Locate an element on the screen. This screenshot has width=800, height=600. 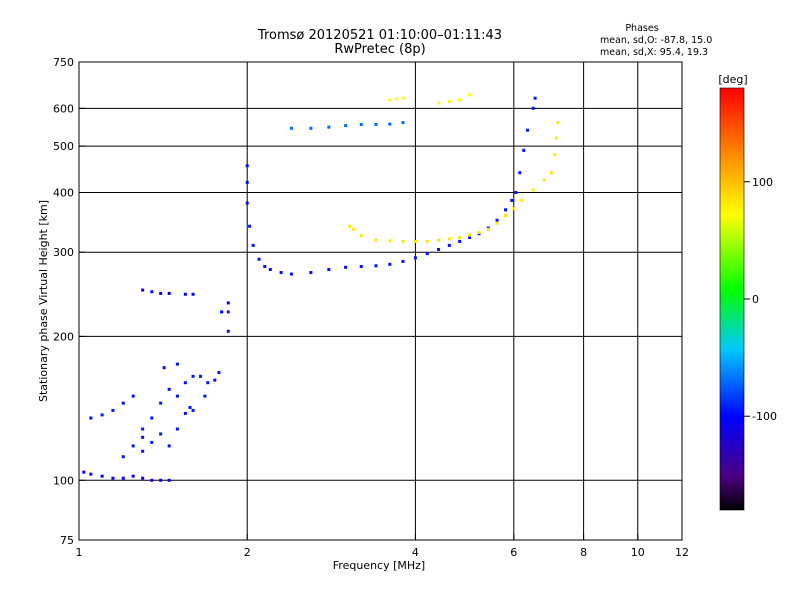
colorbar-ticks: -100 0 100 is located at coordinates (760, 299).